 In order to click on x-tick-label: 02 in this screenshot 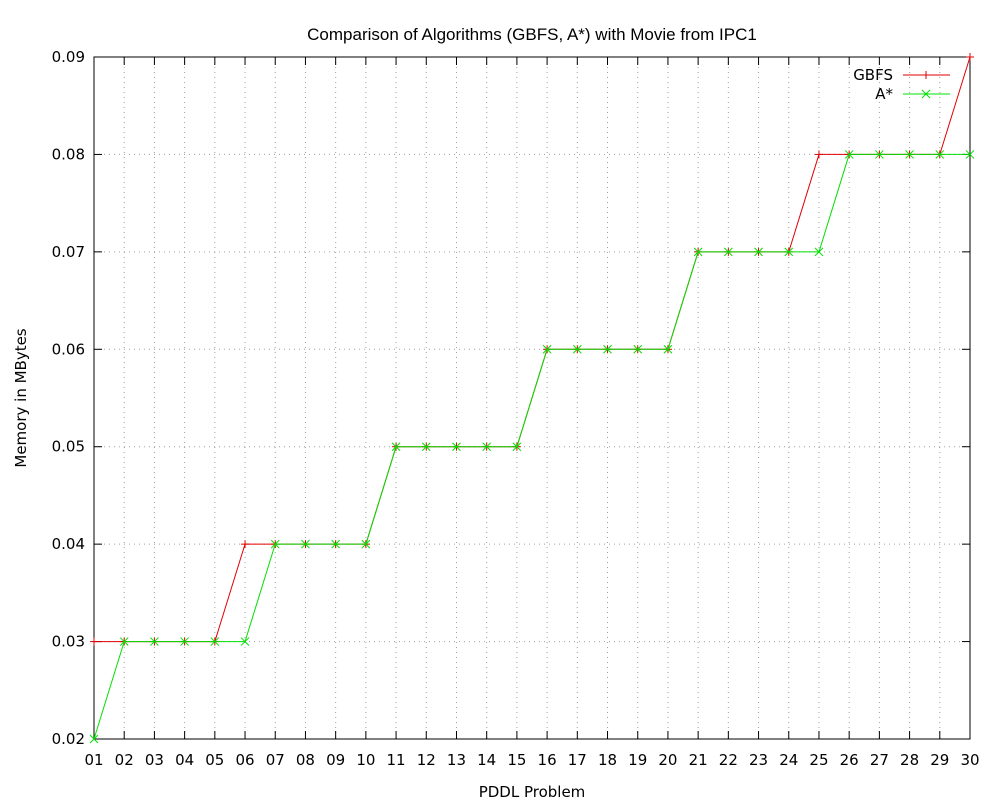, I will do `click(124, 760)`.